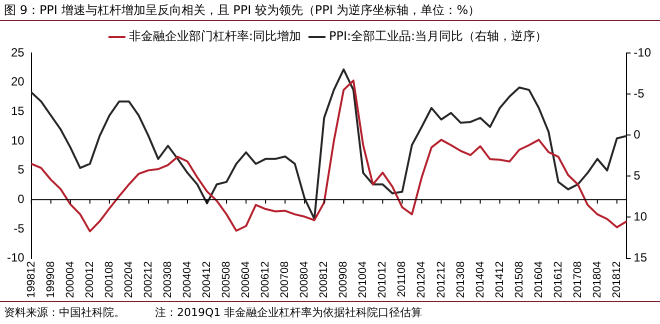  What do you see at coordinates (168, 279) in the screenshot?
I see `x-tick-label: 200308` at bounding box center [168, 279].